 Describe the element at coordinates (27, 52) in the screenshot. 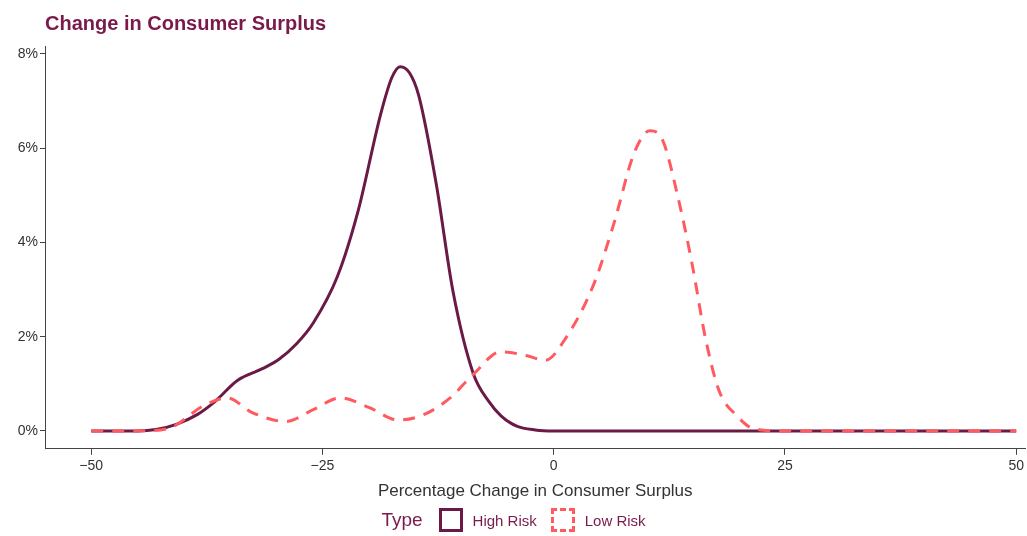

I see `y-tick-label: 8%` at that location.